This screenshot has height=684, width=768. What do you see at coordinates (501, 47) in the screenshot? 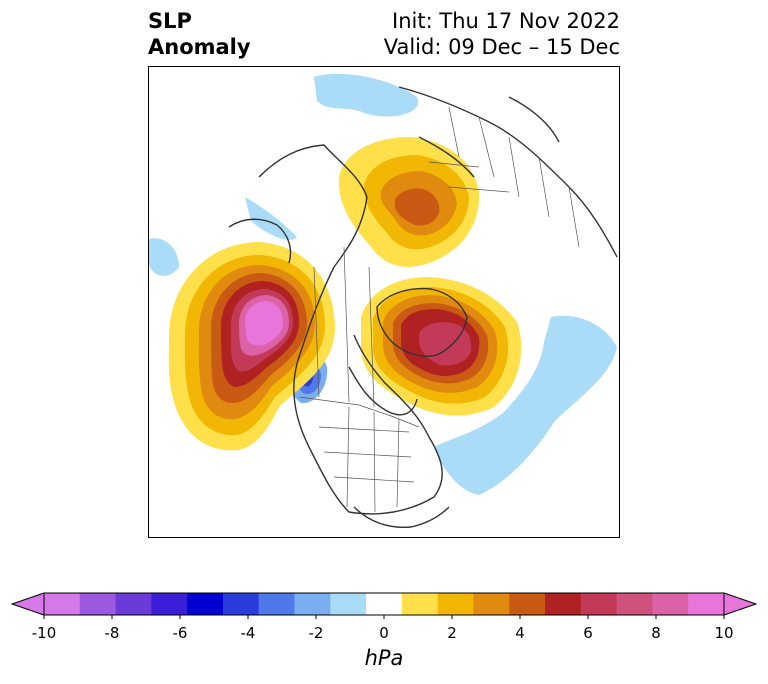
I see `valid-range-label: Valid: 09 Dec – 15 Dec` at bounding box center [501, 47].